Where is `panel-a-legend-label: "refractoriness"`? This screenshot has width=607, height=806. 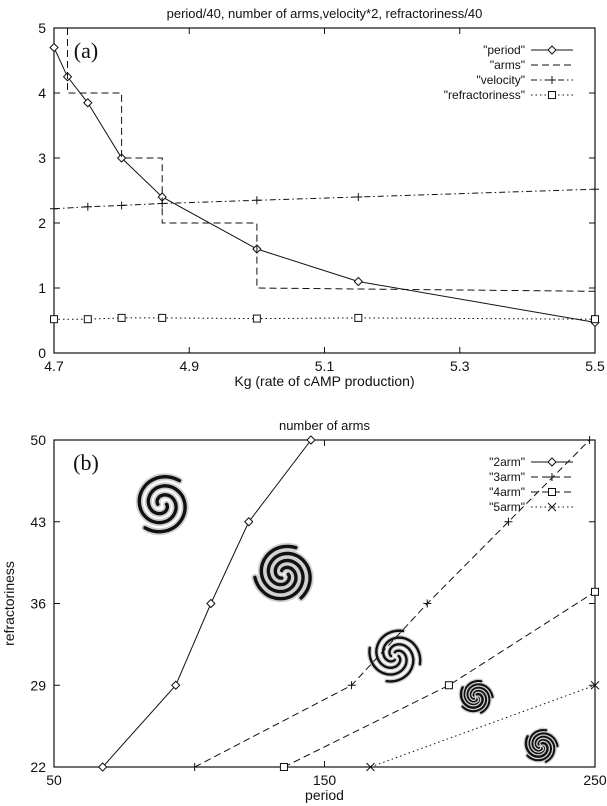
panel-a-legend-label: "refractoriness" is located at coordinates (484, 95).